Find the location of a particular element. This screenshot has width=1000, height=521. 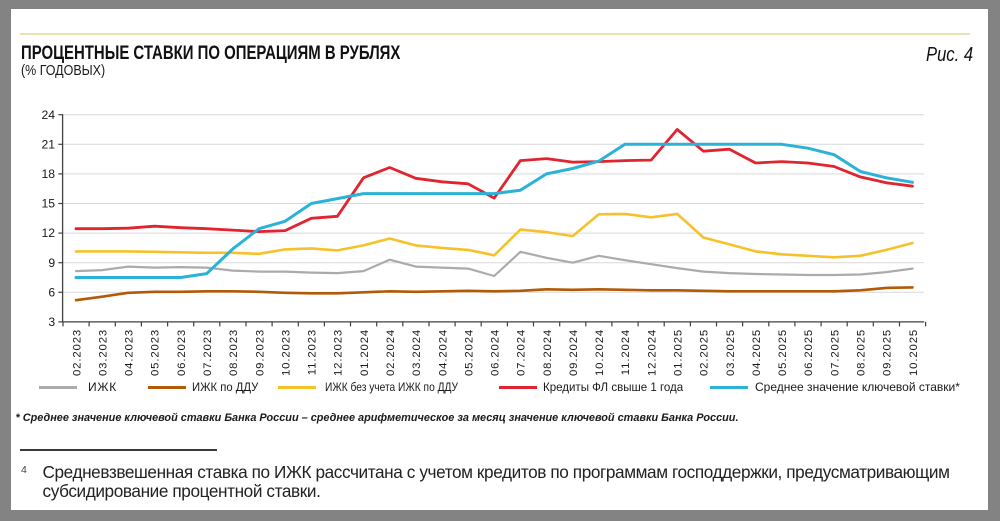

svg-text: 21 is located at coordinates (49, 144).